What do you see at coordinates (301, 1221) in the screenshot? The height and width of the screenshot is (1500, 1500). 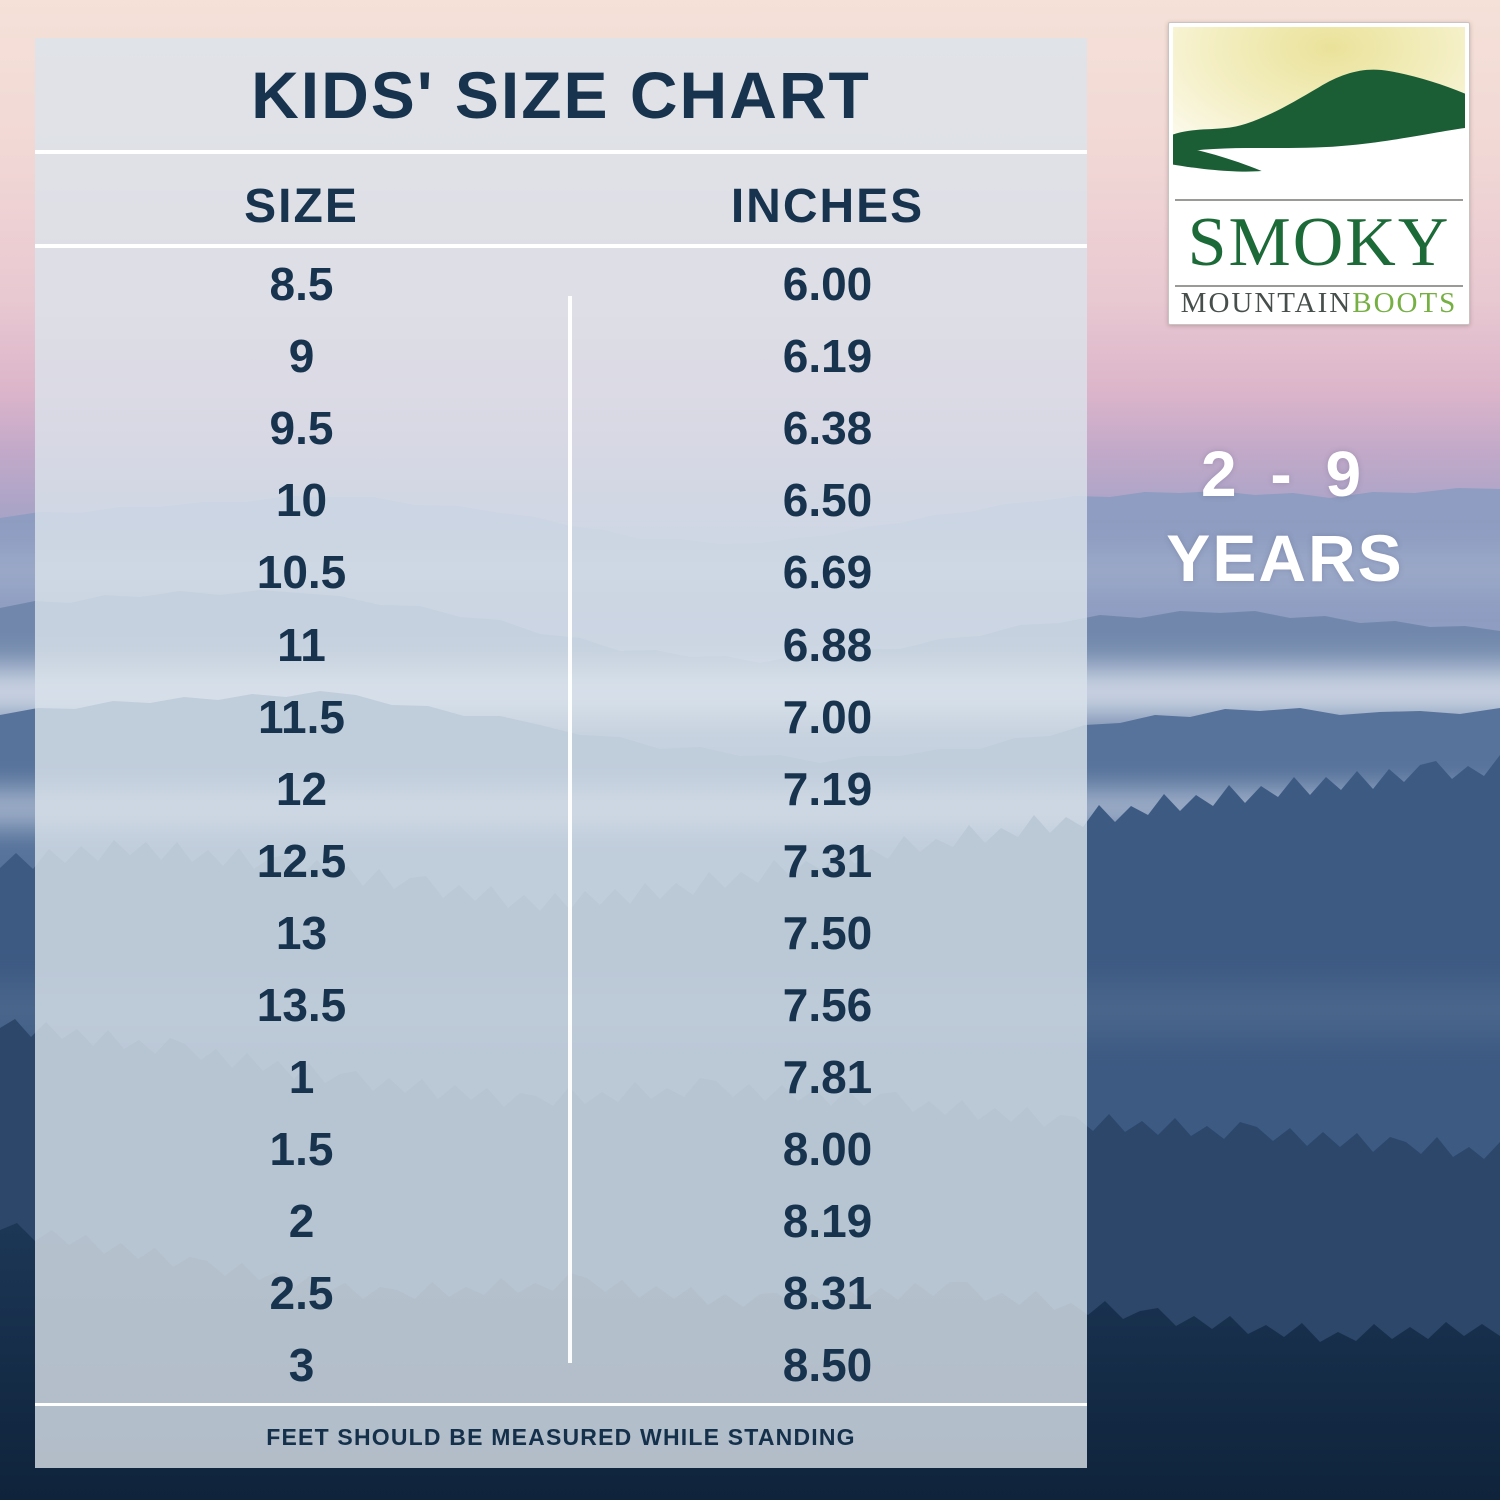 I see `size-cell: 2` at bounding box center [301, 1221].